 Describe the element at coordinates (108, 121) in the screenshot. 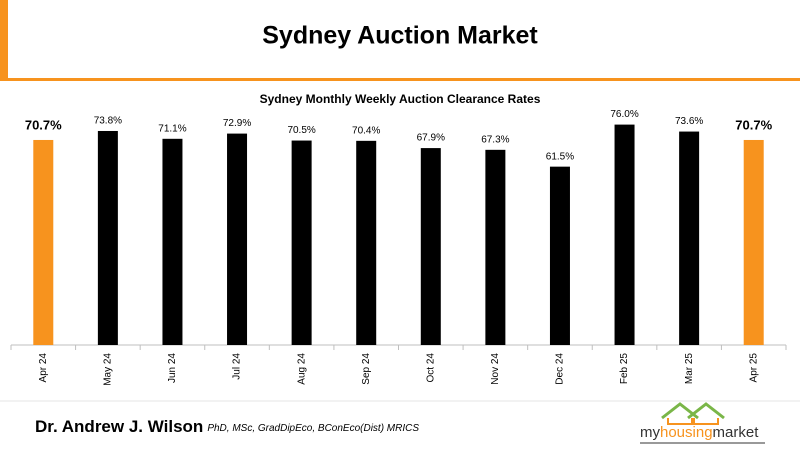

I see `data-label: 73.8%` at that location.